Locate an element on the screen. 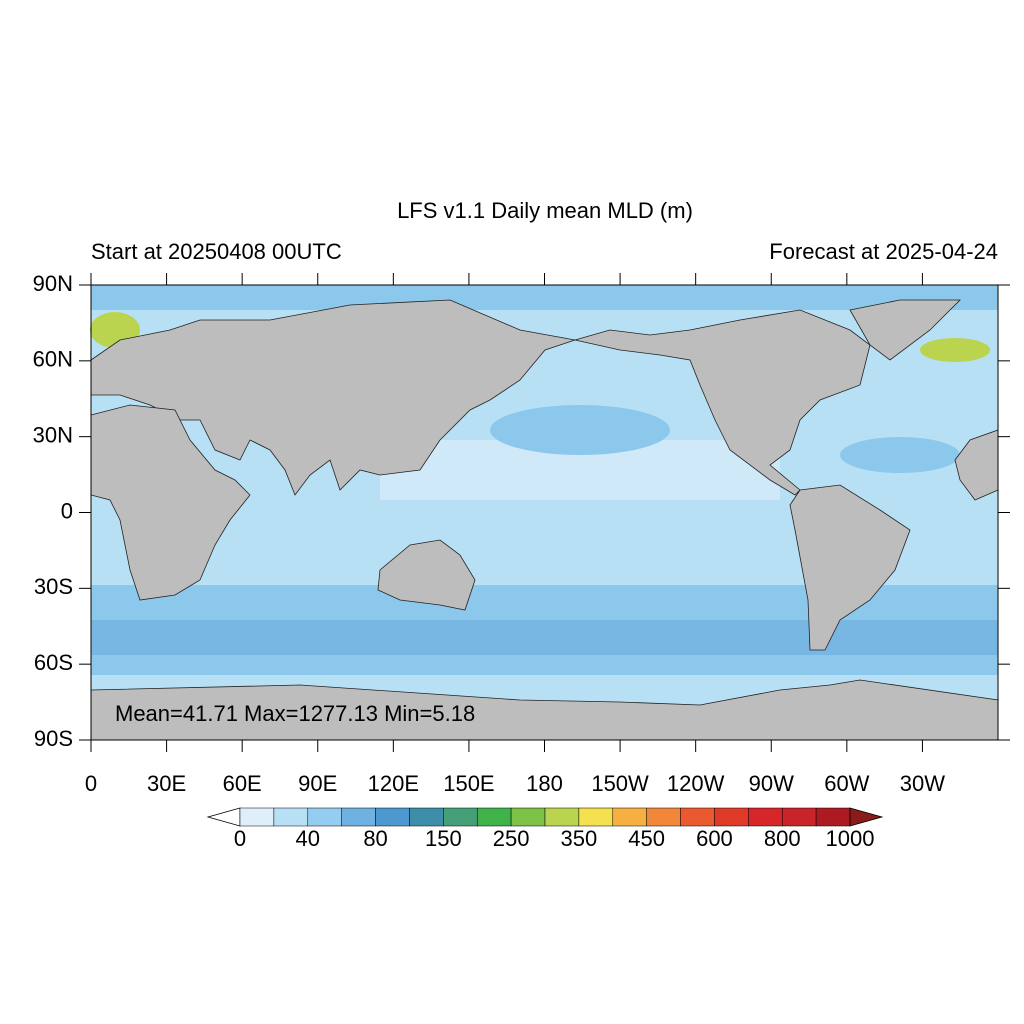 This screenshot has height=1024, width=1024. lon-label: 90E is located at coordinates (317, 783).